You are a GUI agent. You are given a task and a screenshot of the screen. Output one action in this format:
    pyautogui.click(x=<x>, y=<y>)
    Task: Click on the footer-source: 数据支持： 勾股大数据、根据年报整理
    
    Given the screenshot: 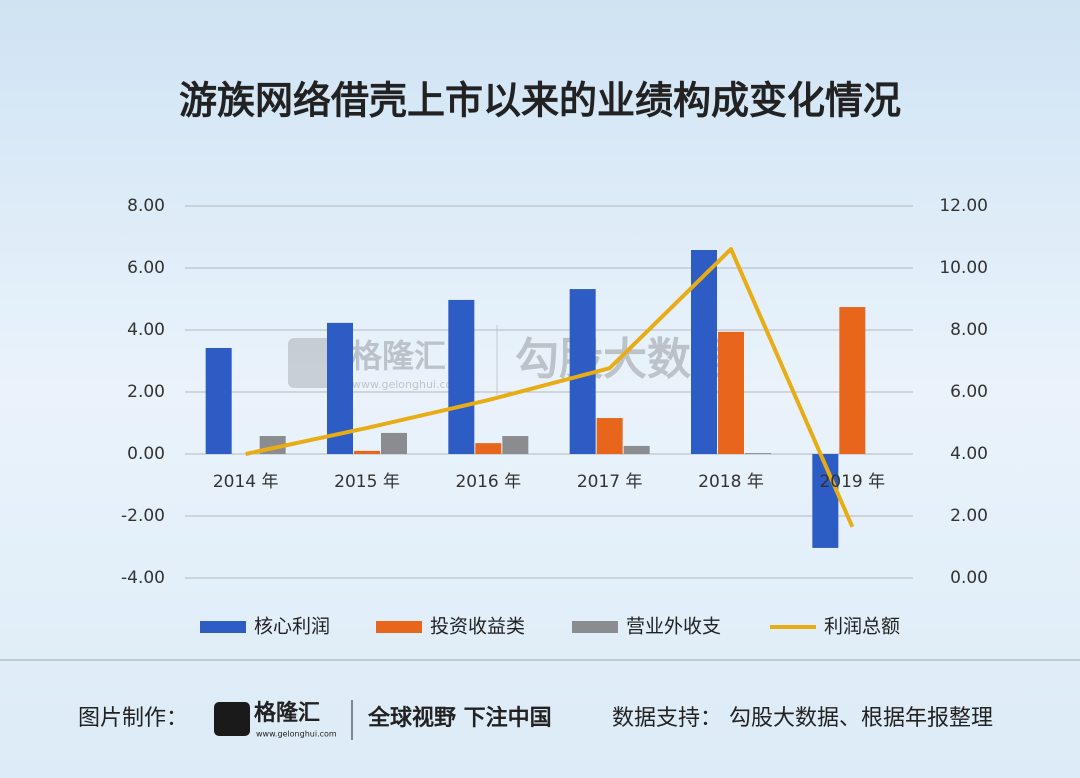 What is the action you would take?
    pyautogui.click(x=802, y=718)
    